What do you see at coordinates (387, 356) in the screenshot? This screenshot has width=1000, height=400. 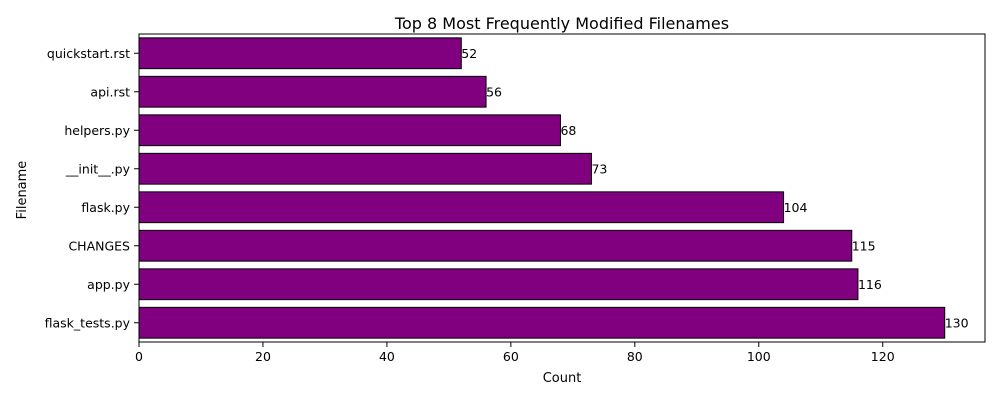 I see `x-tick-label: 40` at bounding box center [387, 356].